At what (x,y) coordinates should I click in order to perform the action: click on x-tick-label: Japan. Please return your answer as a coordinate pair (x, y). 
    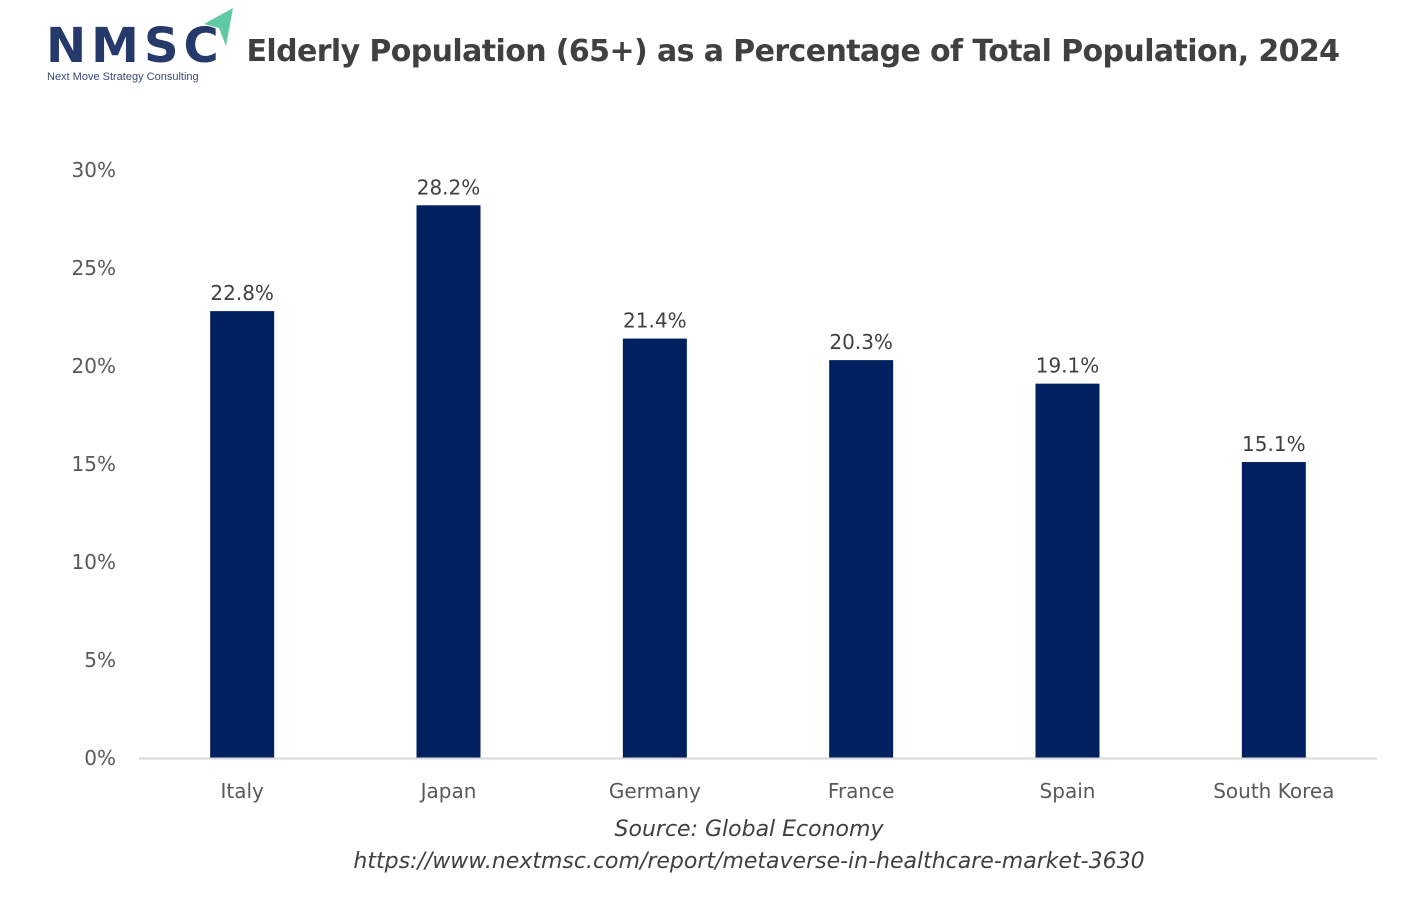
    Looking at the image, I should click on (448, 791).